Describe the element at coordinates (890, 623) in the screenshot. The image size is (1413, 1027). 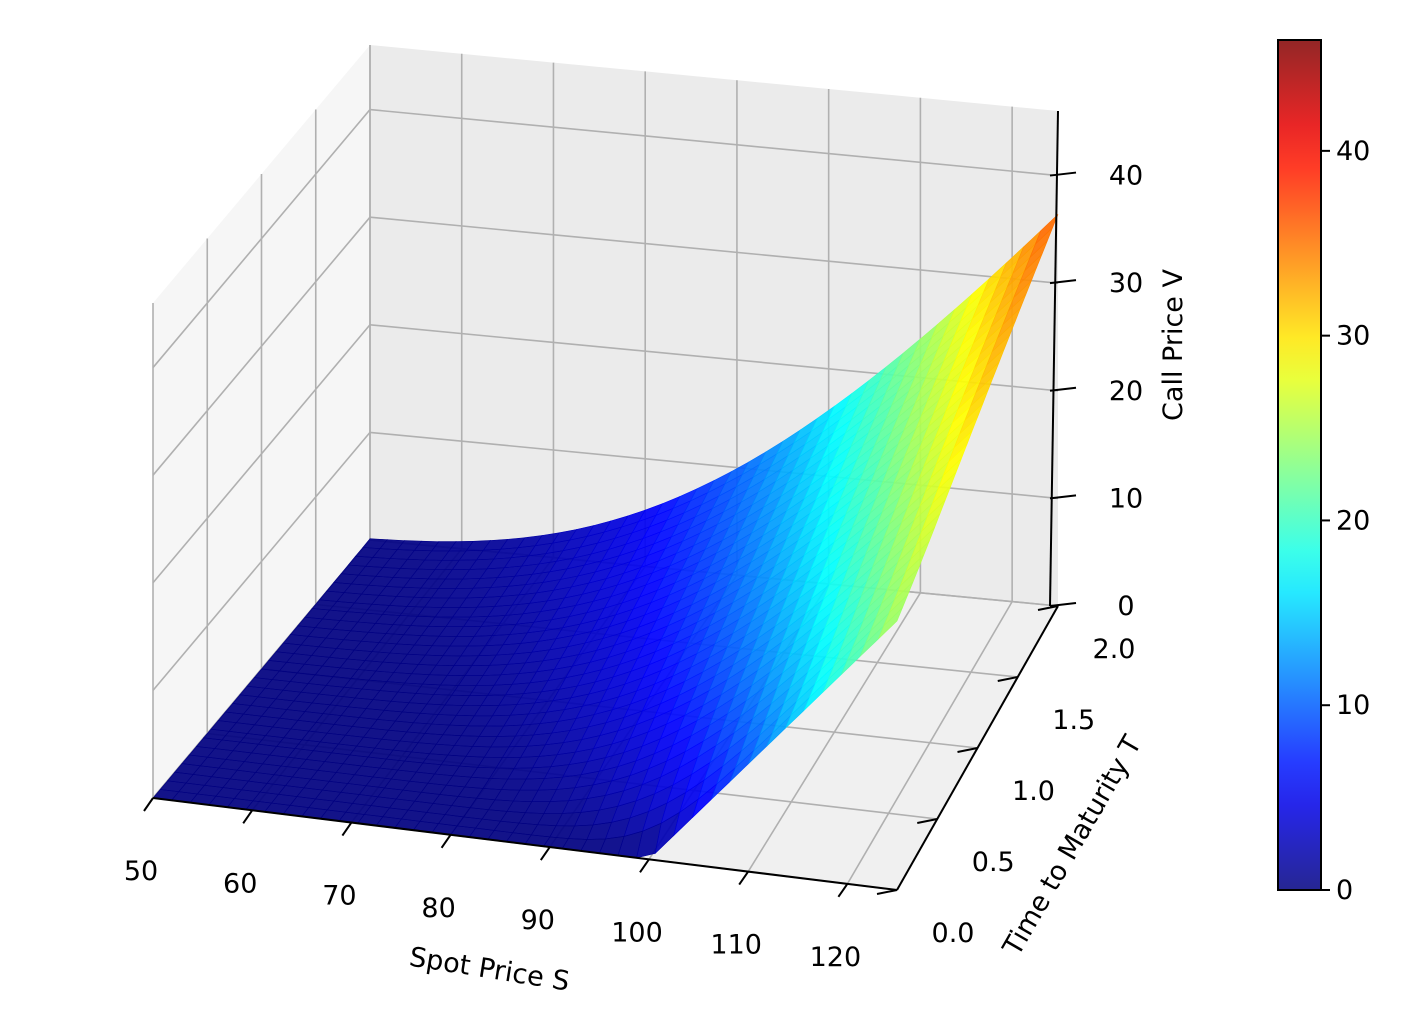
I see `surface-patch` at that location.